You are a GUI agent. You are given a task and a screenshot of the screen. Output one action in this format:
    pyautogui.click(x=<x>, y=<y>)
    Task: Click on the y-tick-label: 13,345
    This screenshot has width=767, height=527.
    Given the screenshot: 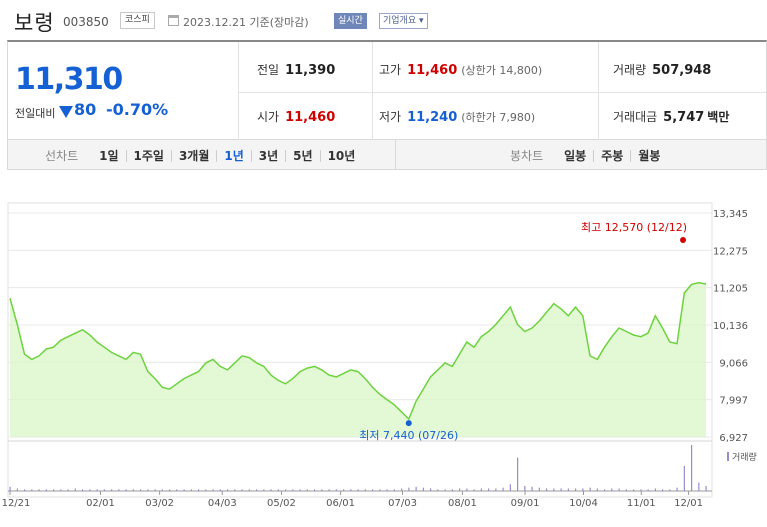 What is the action you would take?
    pyautogui.click(x=730, y=214)
    